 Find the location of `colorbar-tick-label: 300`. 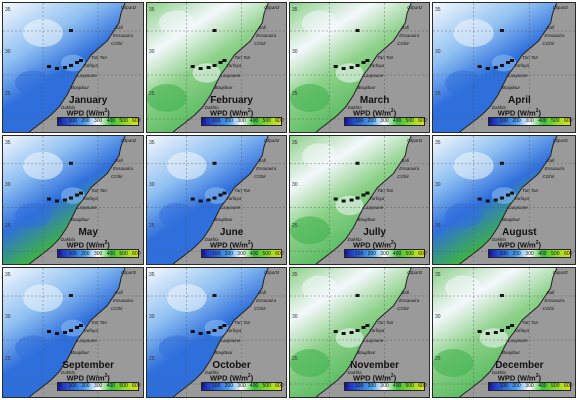

colorbar-tick-label: 300 is located at coordinates (384, 121).